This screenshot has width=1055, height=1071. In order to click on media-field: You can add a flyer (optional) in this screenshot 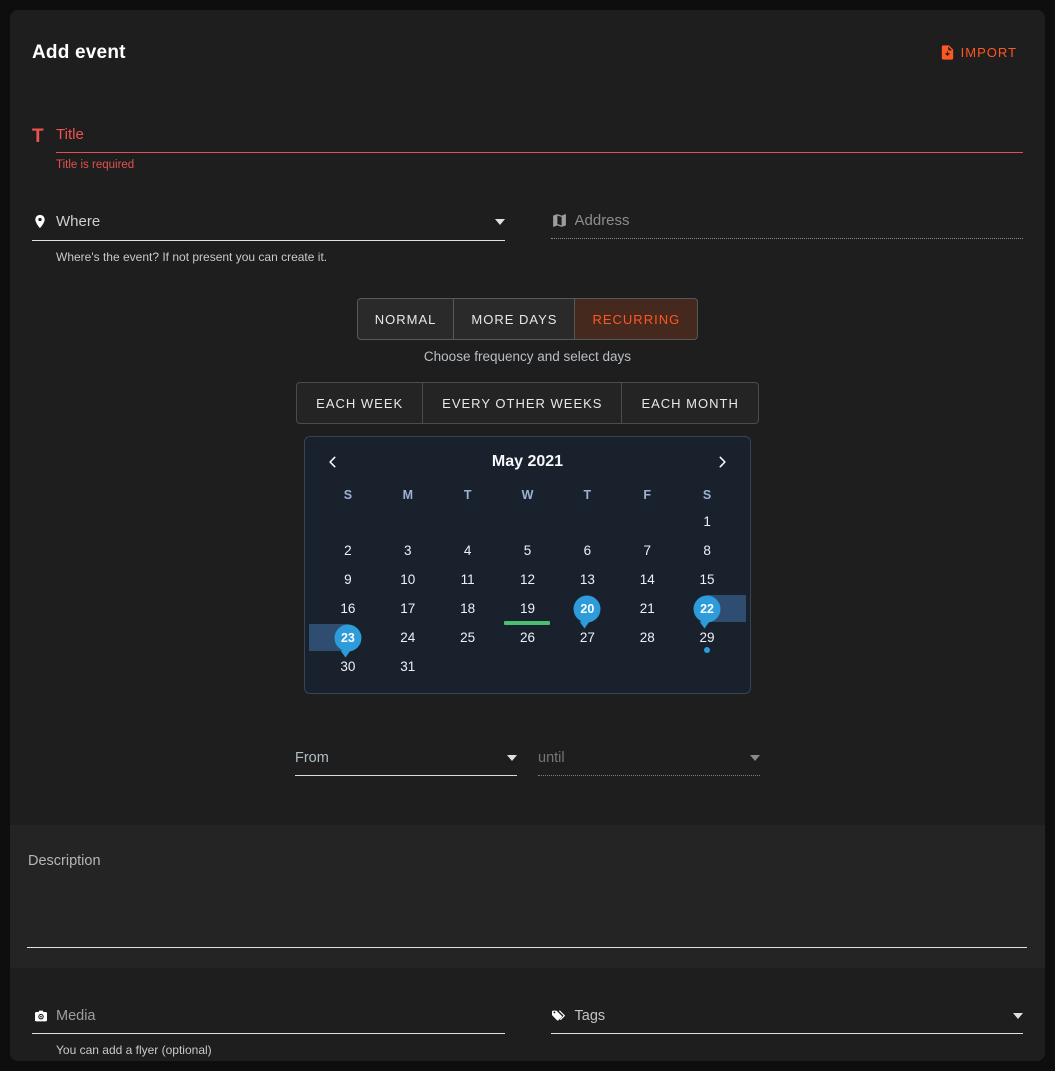, I will do `click(268, 1032)`.